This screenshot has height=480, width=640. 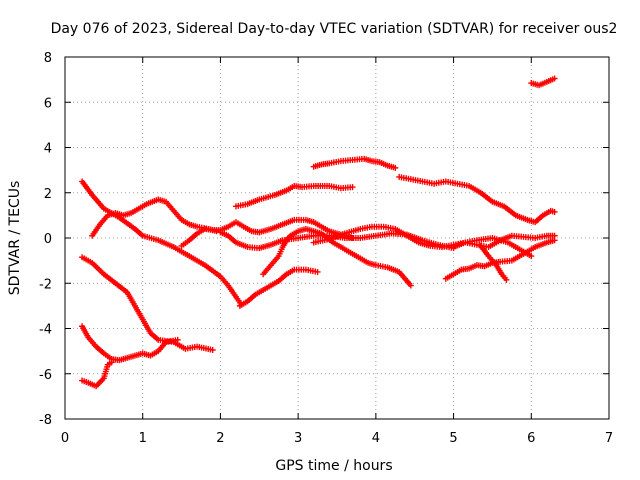 What do you see at coordinates (333, 466) in the screenshot?
I see `x-axis-label: GPS time / hours` at bounding box center [333, 466].